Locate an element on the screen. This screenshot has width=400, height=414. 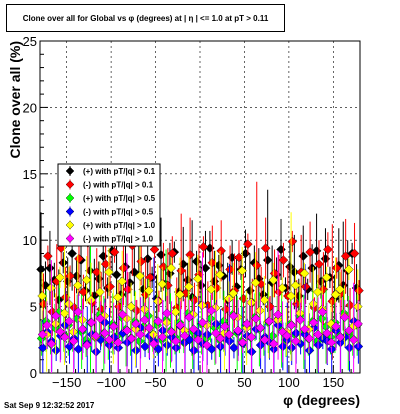
x-tick-label: −100 is located at coordinates (110, 382).